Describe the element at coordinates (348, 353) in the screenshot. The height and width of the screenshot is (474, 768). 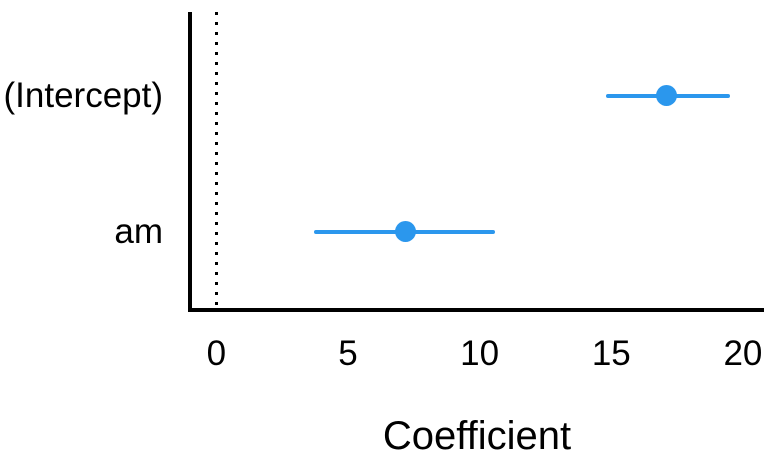
I see `x-tick-label: 5` at that location.